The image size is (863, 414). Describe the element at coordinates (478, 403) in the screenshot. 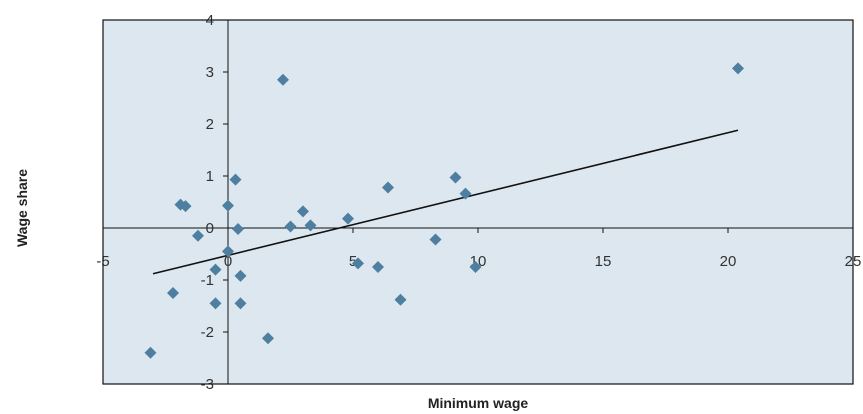

I see `x-axis-title: Minimum wage` at that location.